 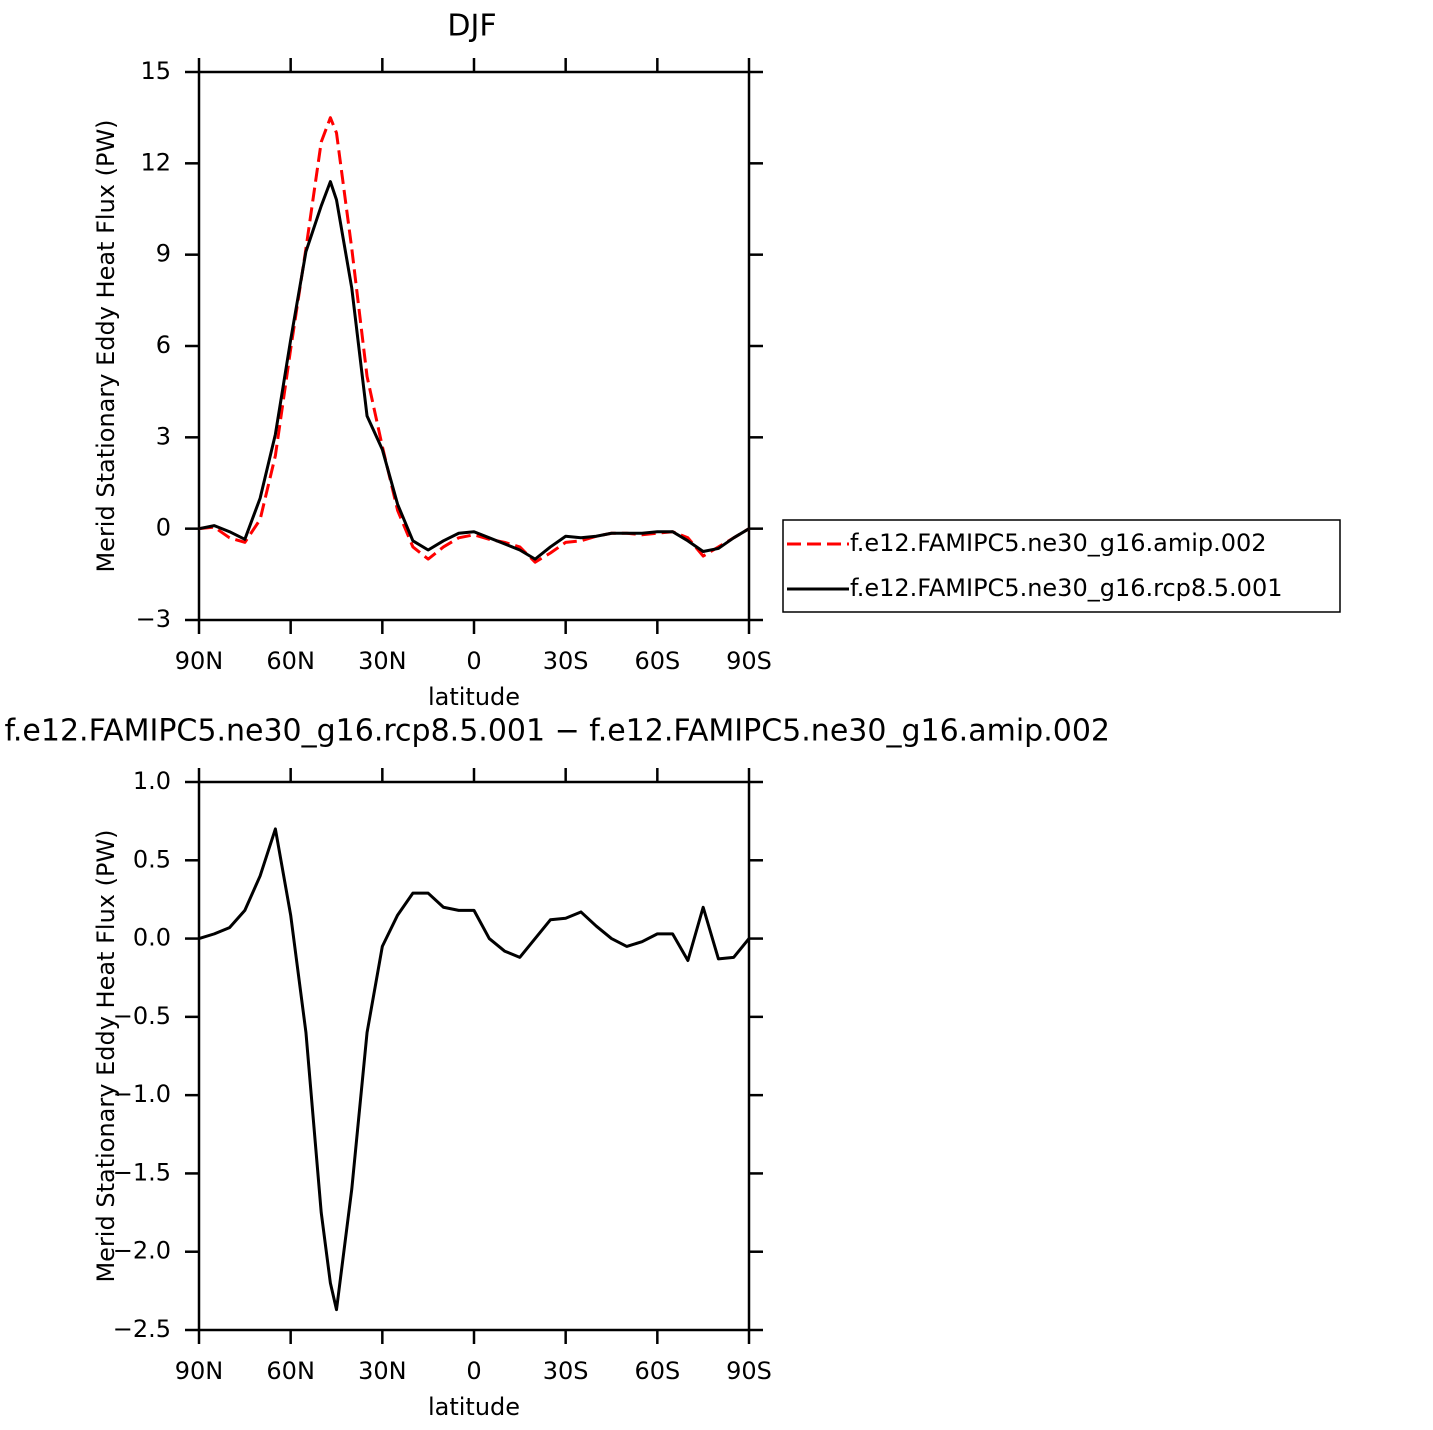 I want to click on y-tick-label: 0.5, so click(x=152, y=859).